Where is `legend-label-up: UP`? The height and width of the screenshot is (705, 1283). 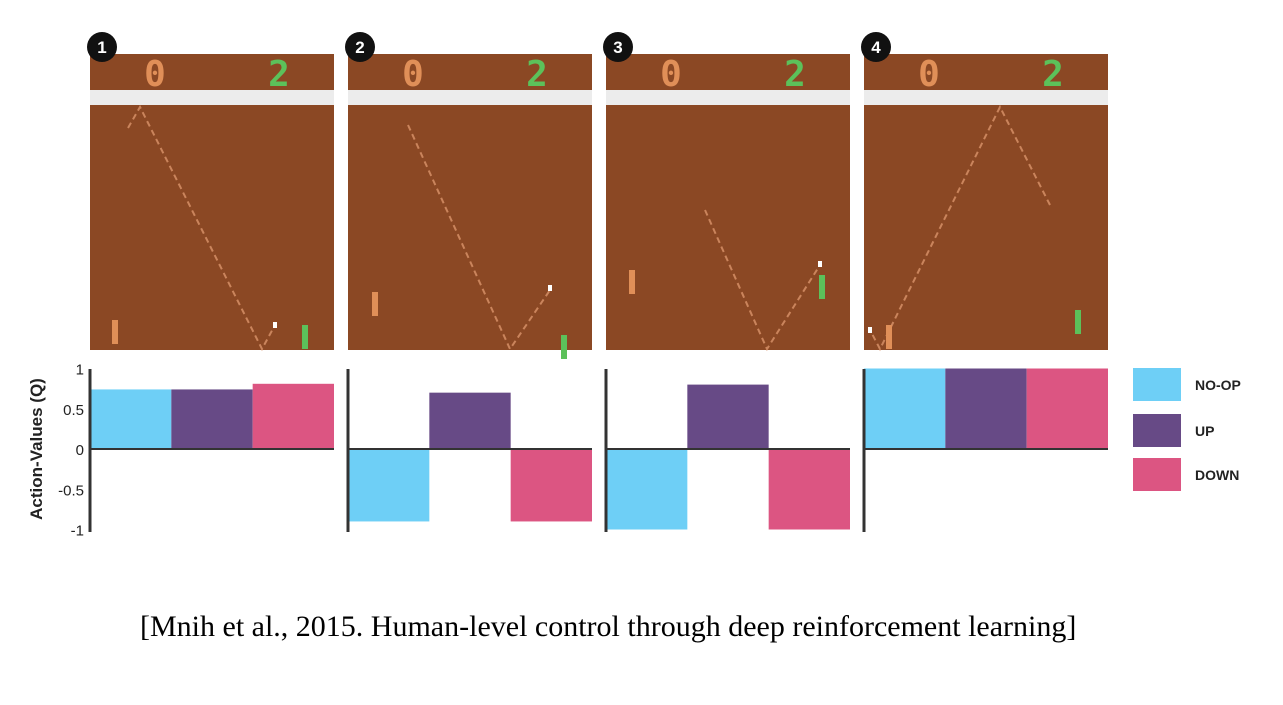
legend-label-up: UP is located at coordinates (1204, 431).